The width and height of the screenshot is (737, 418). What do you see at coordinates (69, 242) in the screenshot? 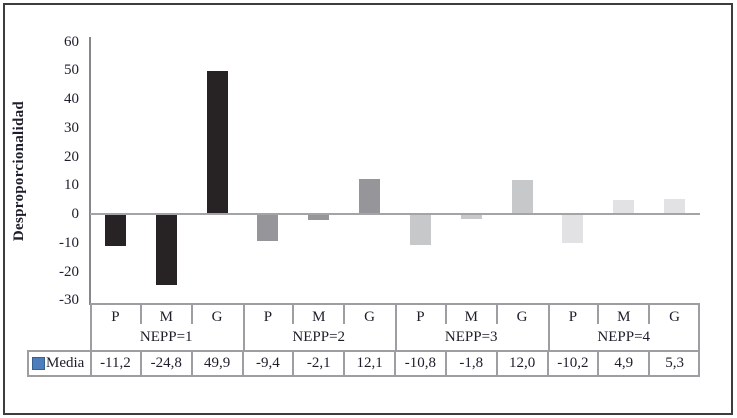
I see `y-tick-label: -10` at bounding box center [69, 242].